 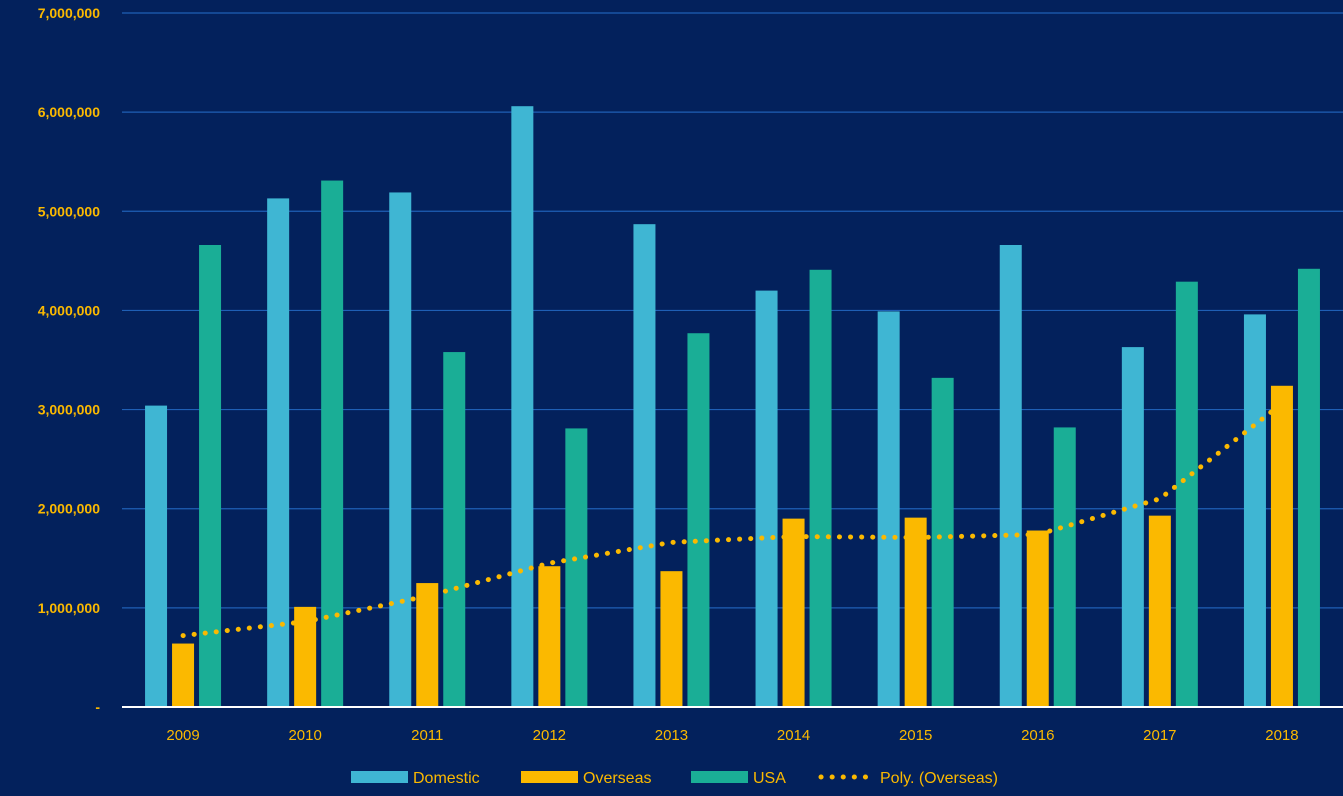 I want to click on legend-item: Overseas, so click(x=586, y=778).